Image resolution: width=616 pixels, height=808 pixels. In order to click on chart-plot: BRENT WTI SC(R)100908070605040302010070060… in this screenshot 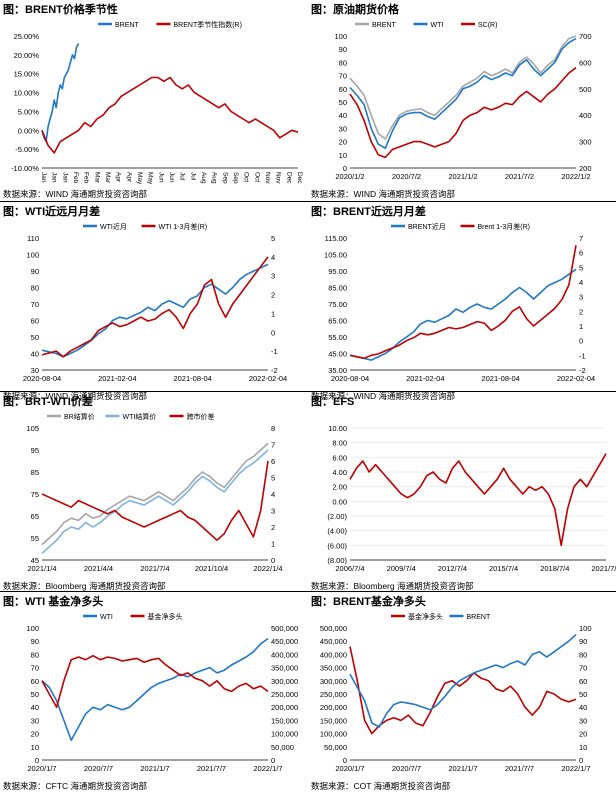, I will do `click(463, 101)`.